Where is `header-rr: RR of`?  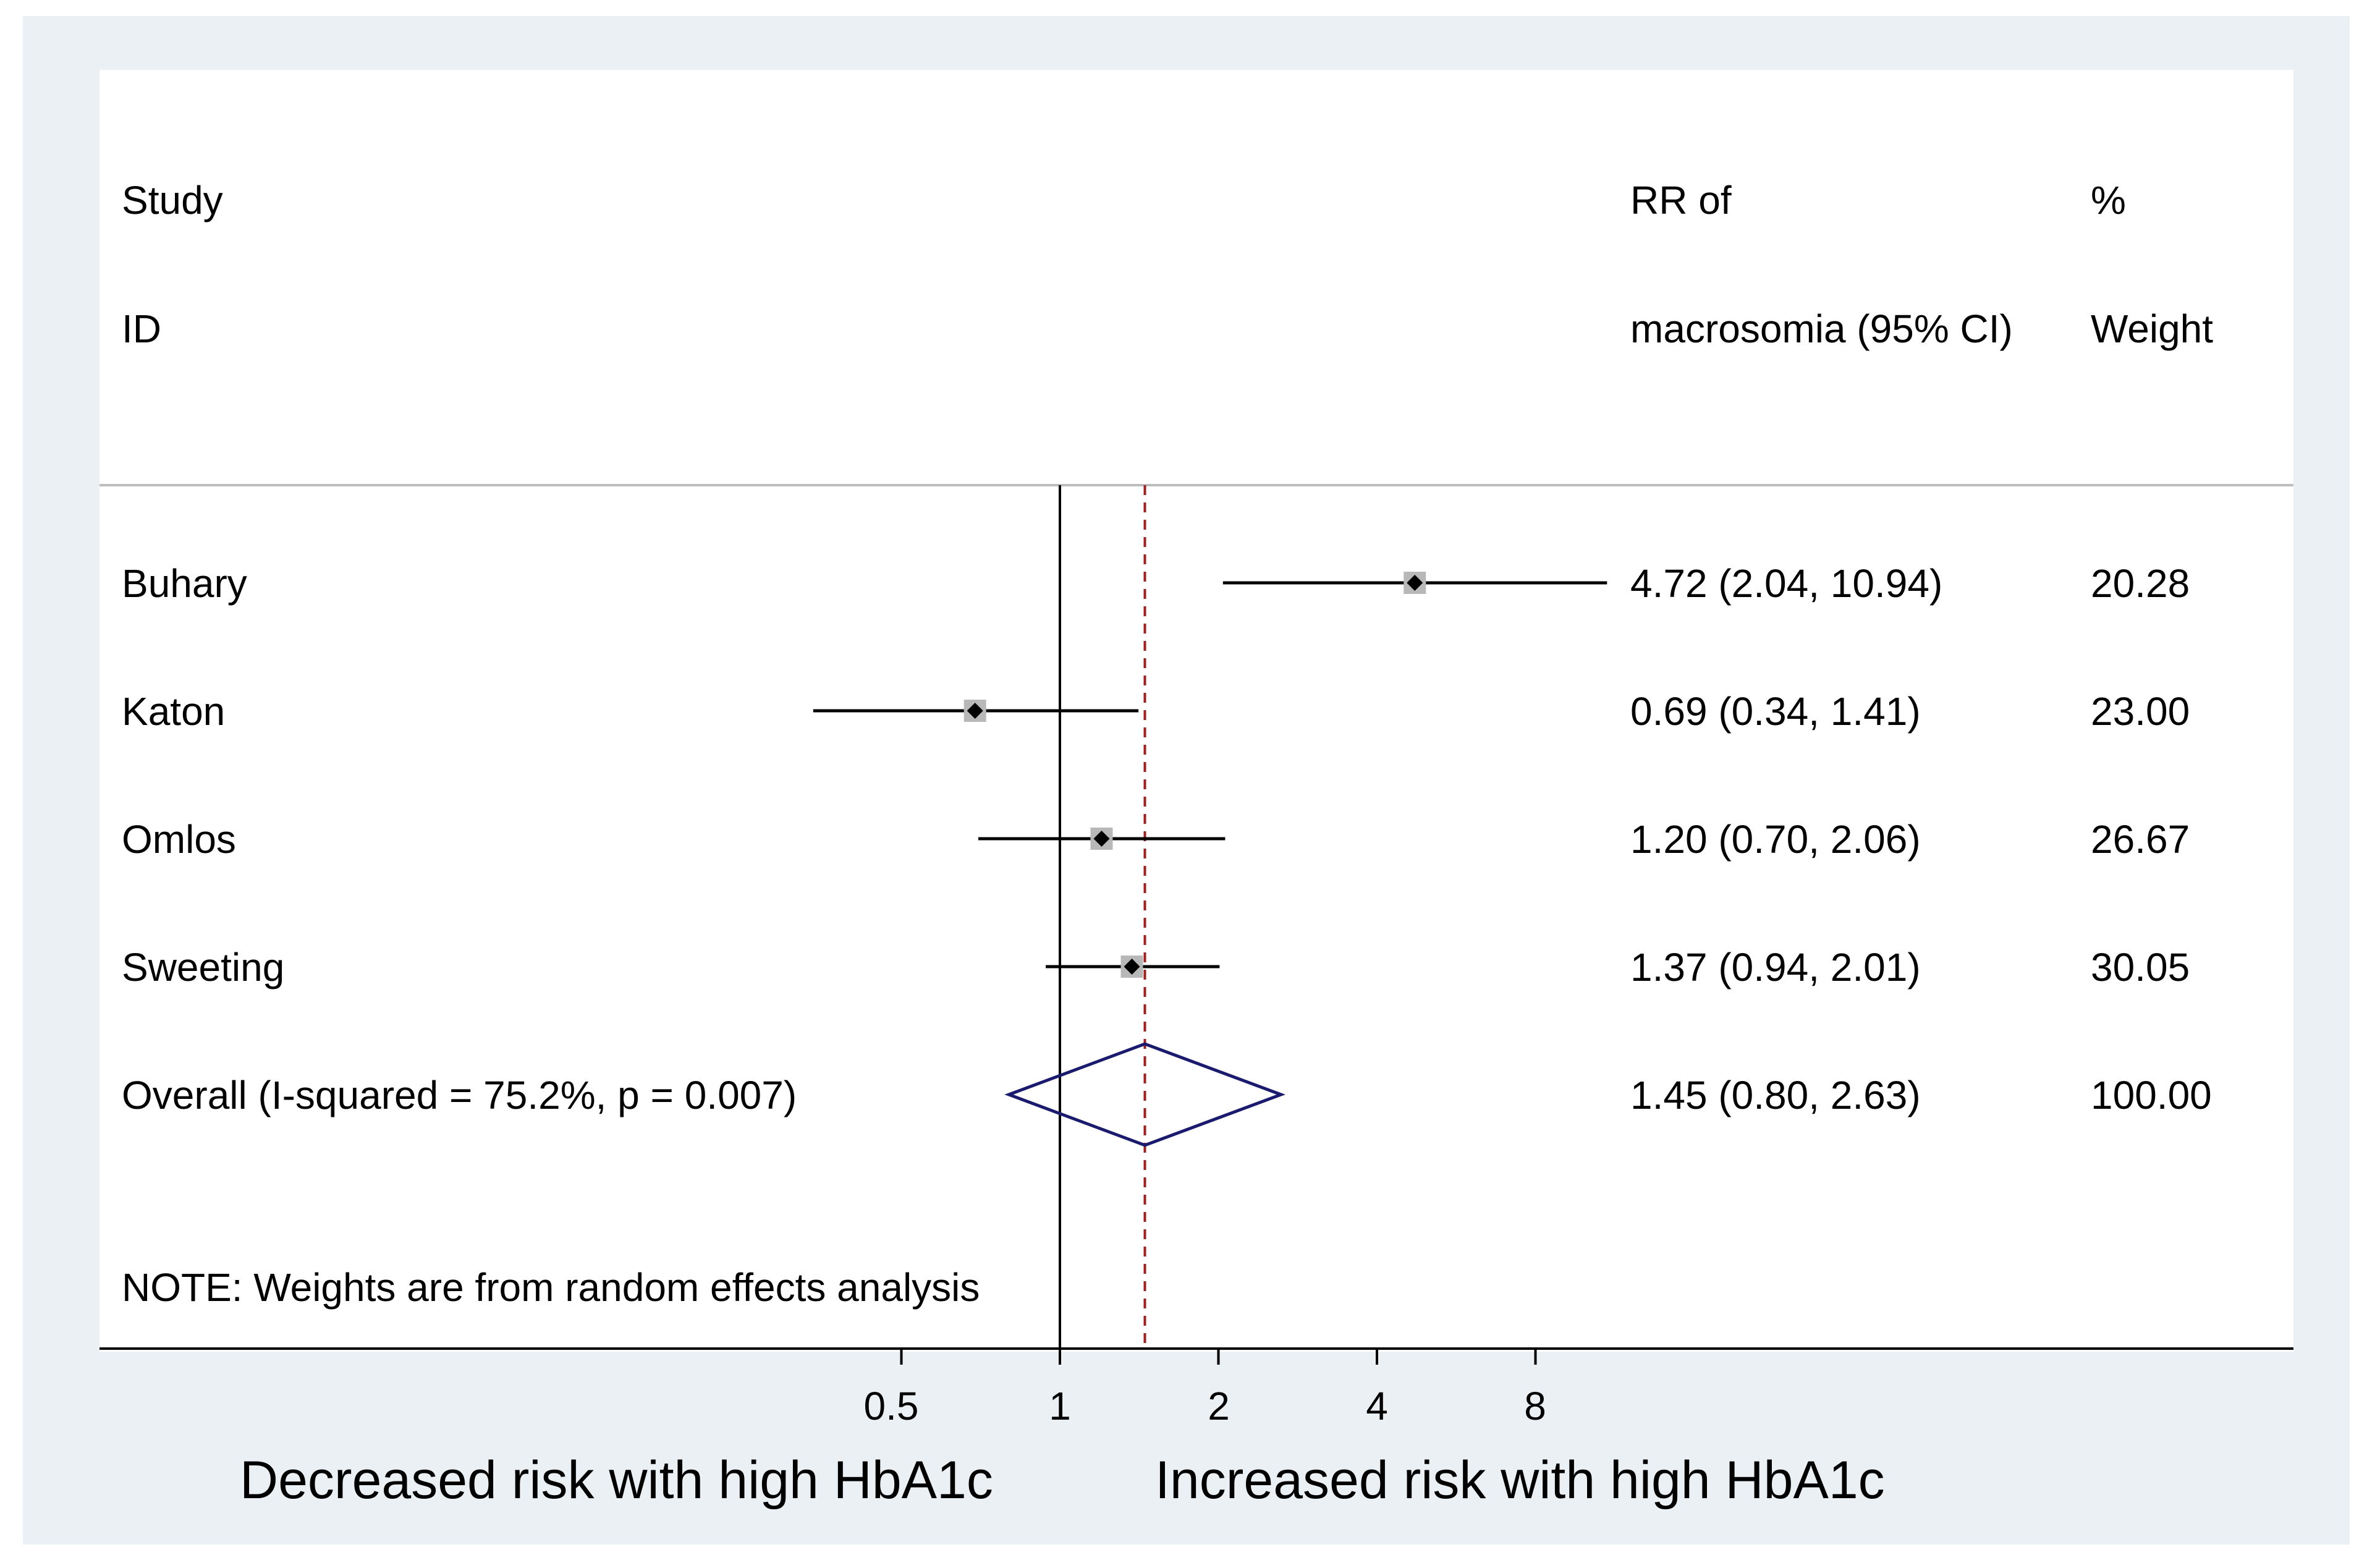 header-rr: RR of is located at coordinates (1681, 200).